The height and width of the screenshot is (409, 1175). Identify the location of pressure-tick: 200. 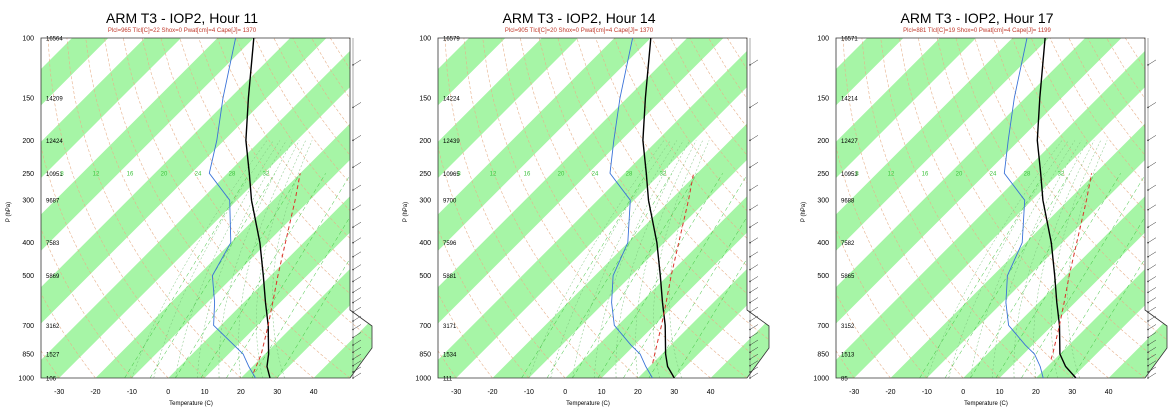
(823, 141).